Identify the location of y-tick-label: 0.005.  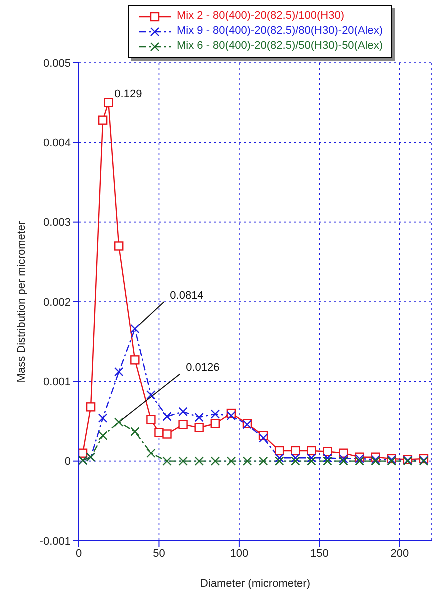
(57, 64).